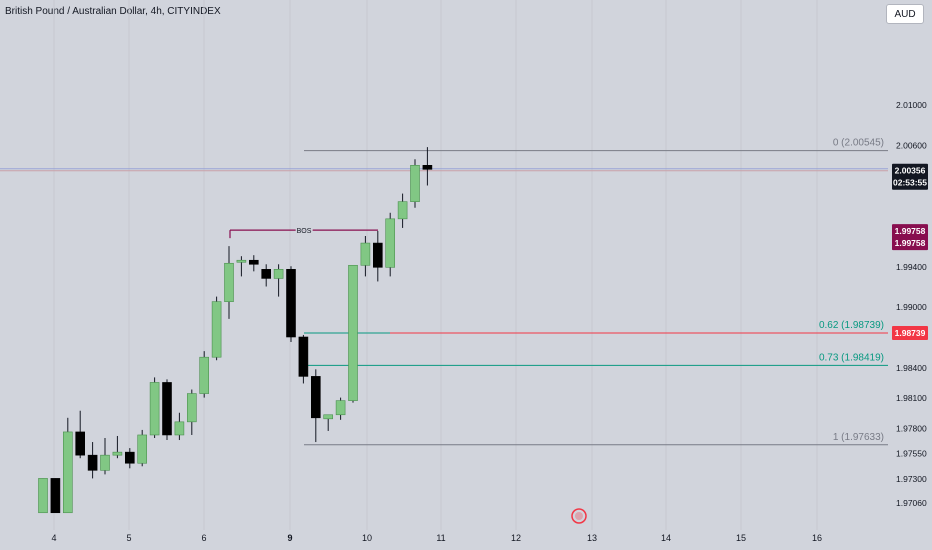 Image resolution: width=932 pixels, height=550 pixels. Describe the element at coordinates (910, 231) in the screenshot. I see `price-tag-1-line-0: 1.99758` at that location.